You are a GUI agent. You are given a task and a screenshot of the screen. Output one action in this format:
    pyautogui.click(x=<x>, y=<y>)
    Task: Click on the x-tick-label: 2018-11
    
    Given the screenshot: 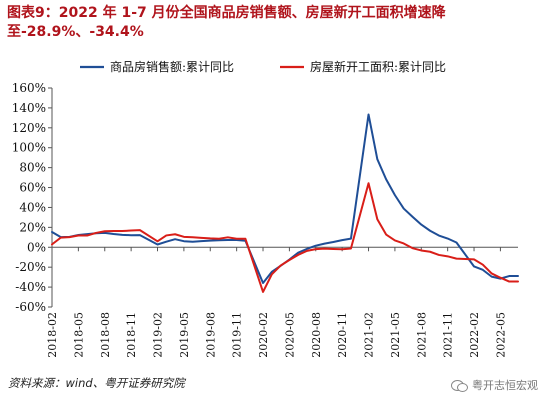 What is the action you would take?
    pyautogui.click(x=131, y=335)
    